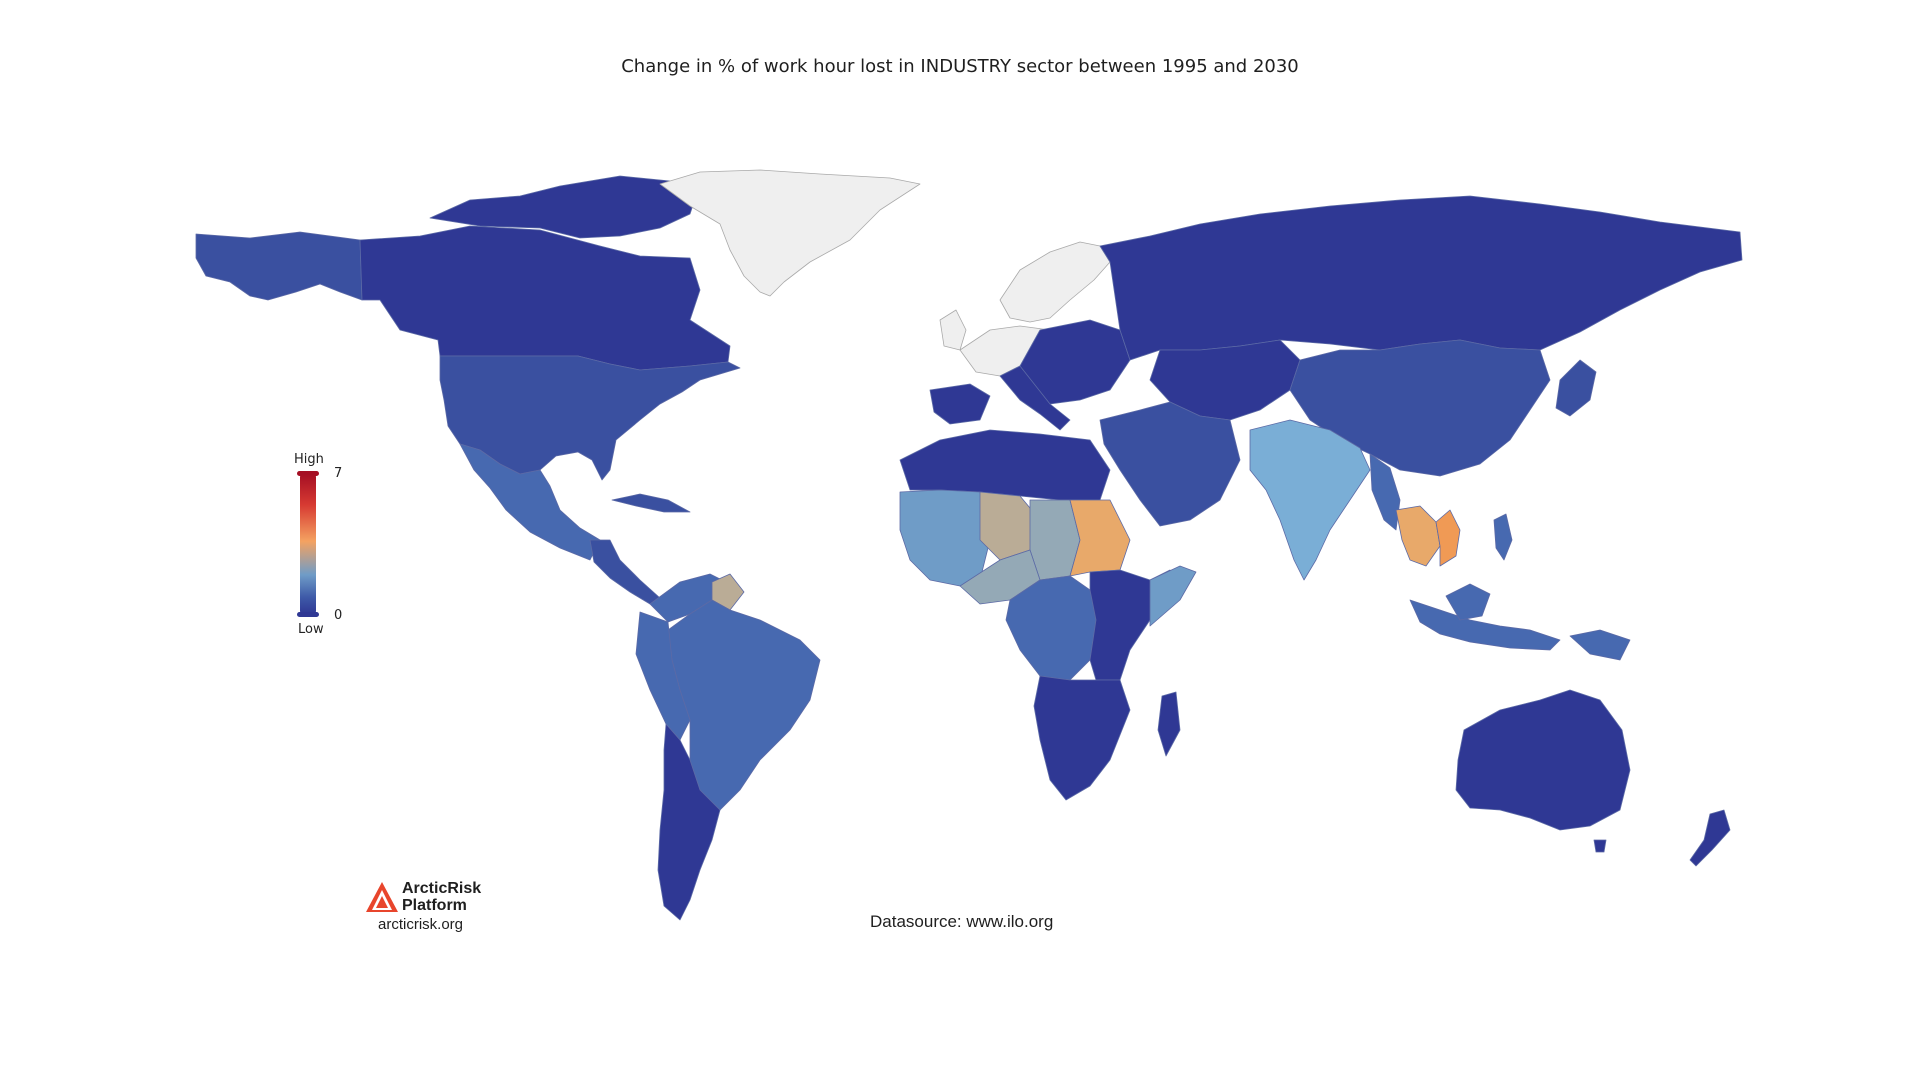  Describe the element at coordinates (1173, 596) in the screenshot. I see `region-somalia` at that location.